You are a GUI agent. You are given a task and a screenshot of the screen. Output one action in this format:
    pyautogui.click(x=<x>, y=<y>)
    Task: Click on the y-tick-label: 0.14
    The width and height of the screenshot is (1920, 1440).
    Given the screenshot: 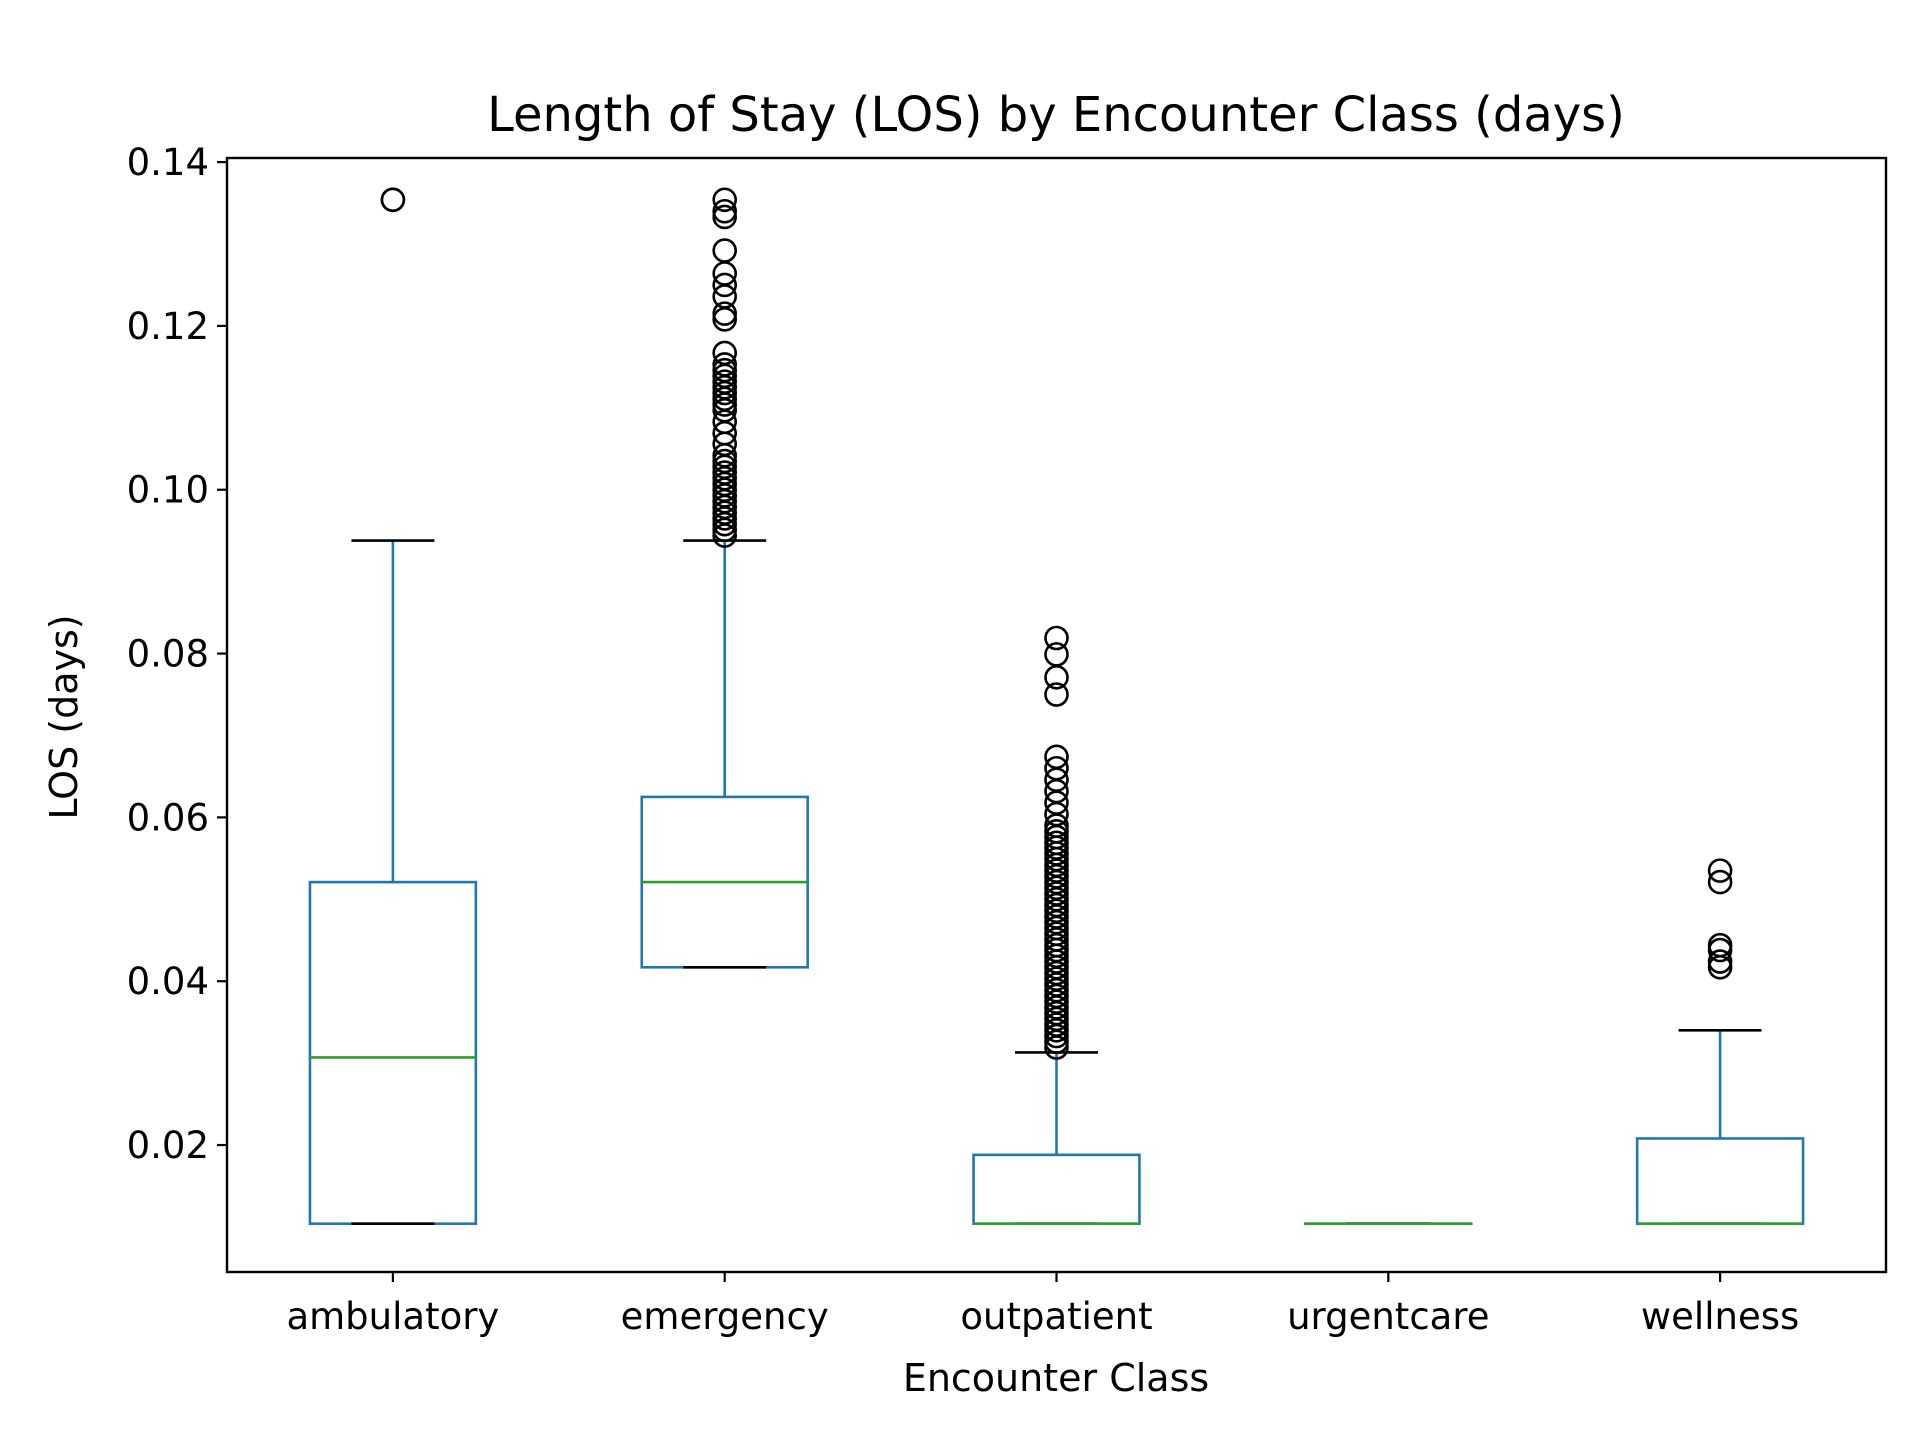 What is the action you would take?
    pyautogui.click(x=168, y=162)
    